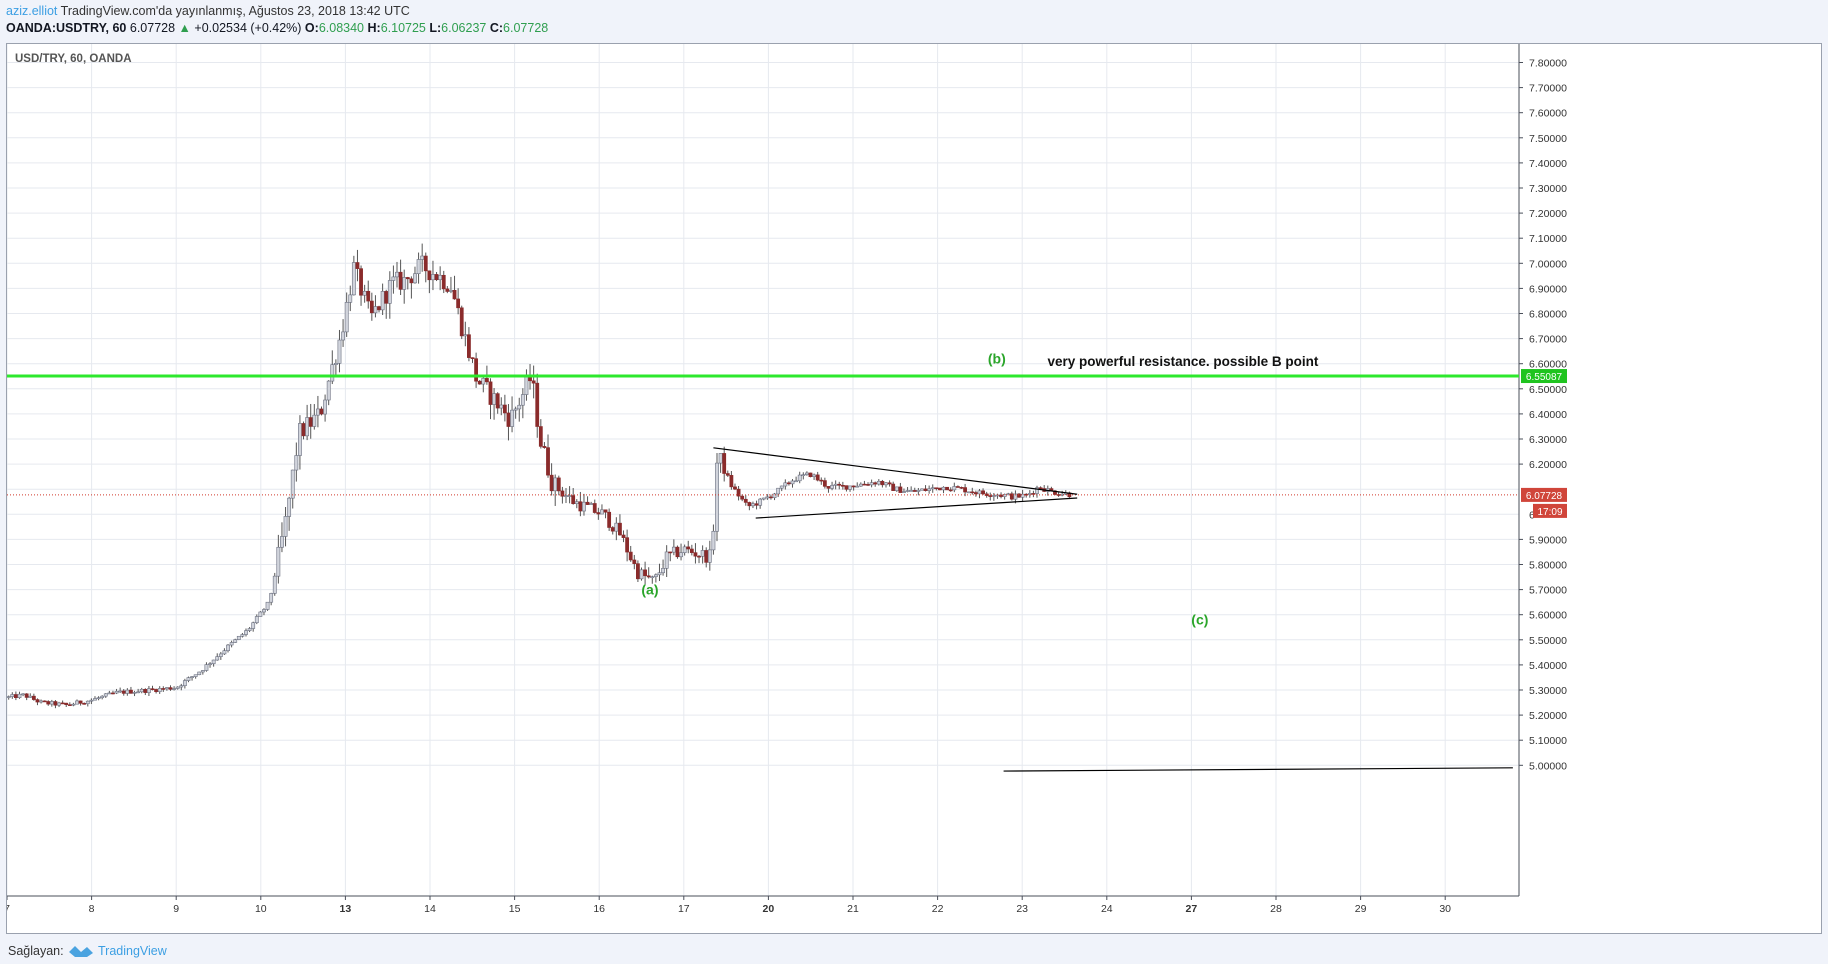 This screenshot has width=1828, height=964. I want to click on high-value: 6.10725, so click(403, 28).